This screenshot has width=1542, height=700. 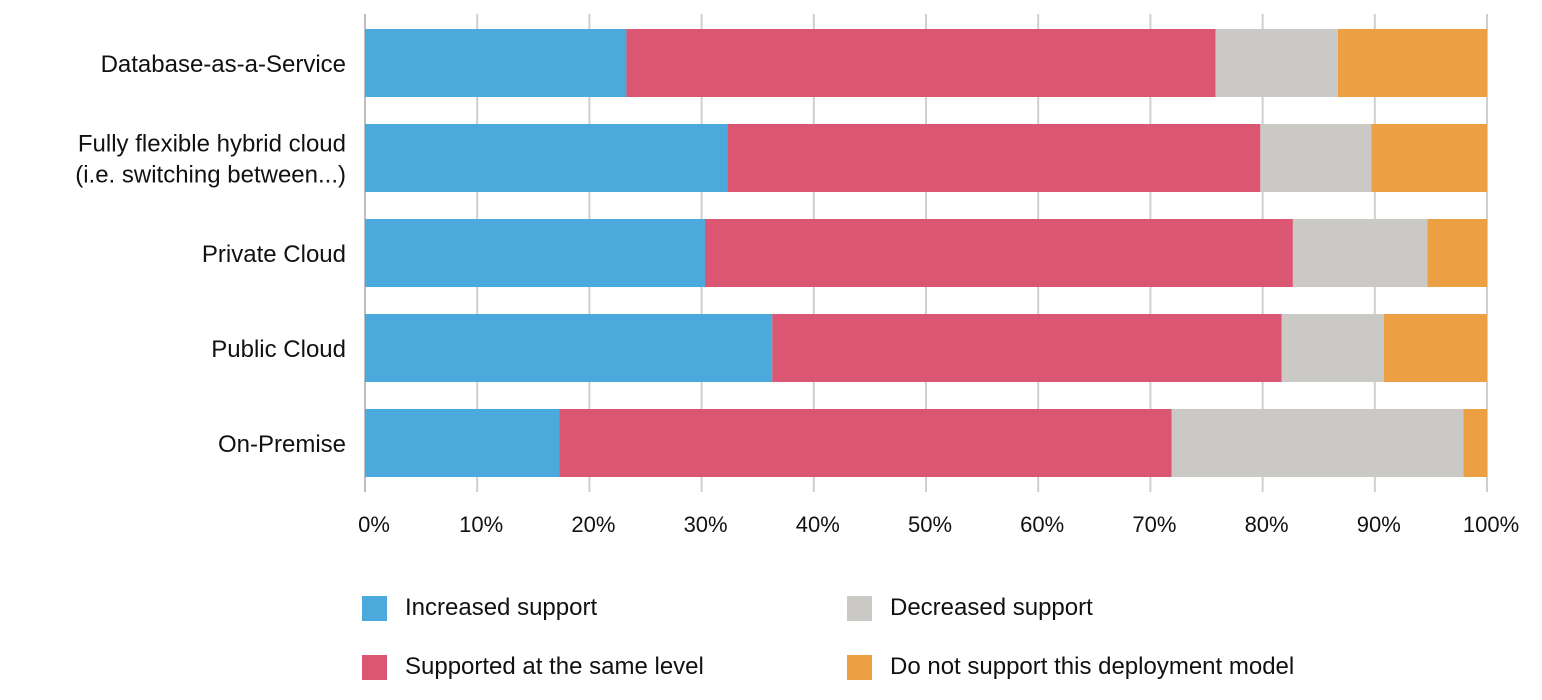 I want to click on category-label: Database-as-a-Service, so click(x=223, y=64).